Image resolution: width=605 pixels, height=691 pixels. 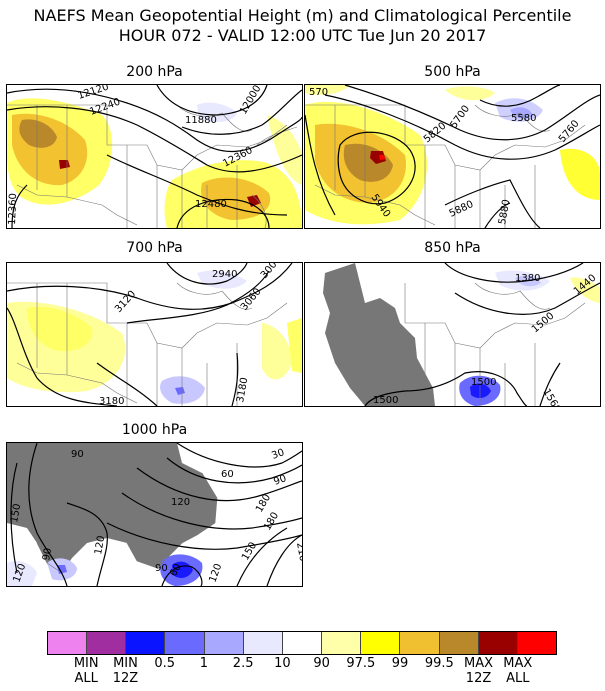 What do you see at coordinates (105, 107) in the screenshot?
I see `contour-label: 12240` at bounding box center [105, 107].